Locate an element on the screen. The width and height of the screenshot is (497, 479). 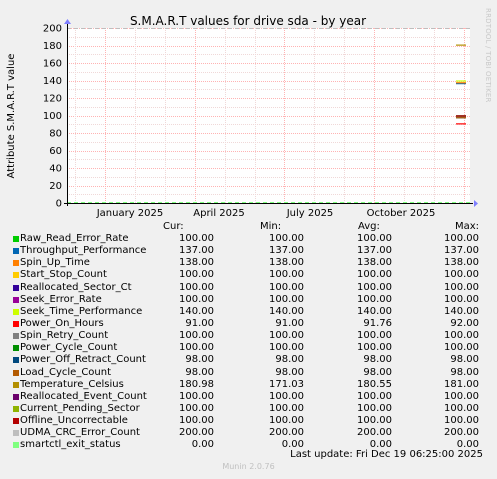
legend-min-value: 98.00 is located at coordinates (289, 360).